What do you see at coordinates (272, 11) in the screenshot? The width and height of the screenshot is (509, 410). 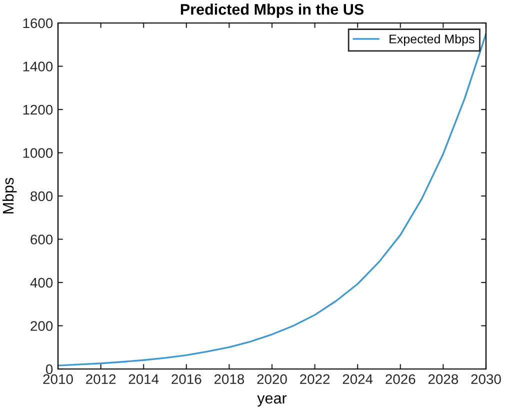 I see `chart-title: Predicted Mbps in the US` at bounding box center [272, 11].